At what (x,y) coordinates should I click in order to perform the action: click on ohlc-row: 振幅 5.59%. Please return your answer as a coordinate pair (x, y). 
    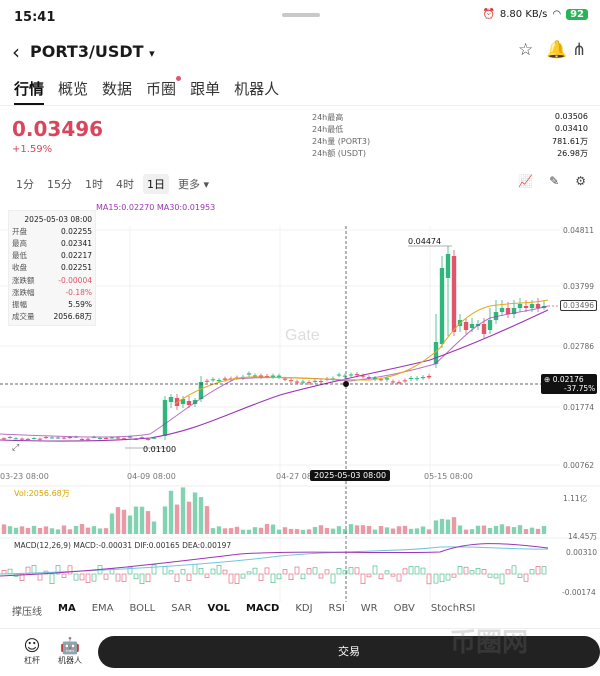
    Looking at the image, I should click on (52, 304).